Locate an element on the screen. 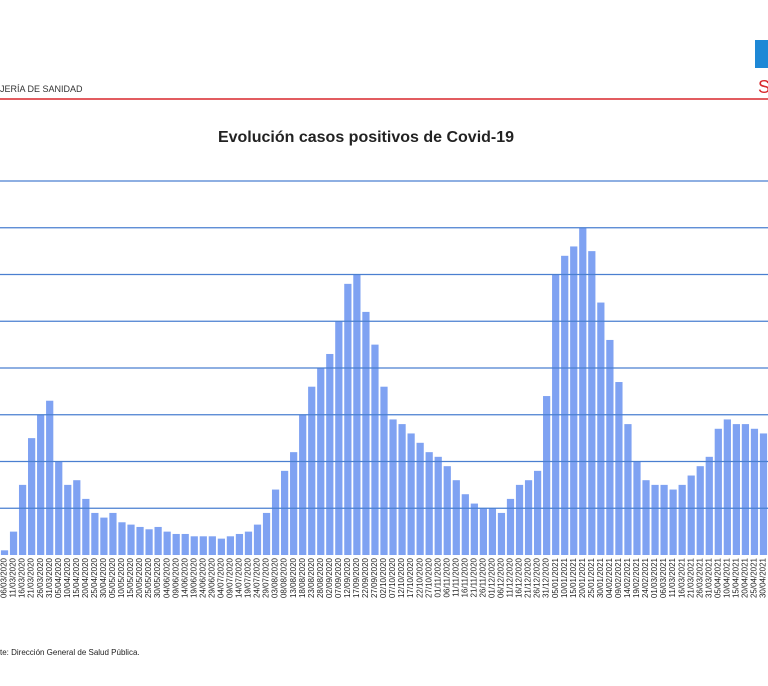 This screenshot has height=686, width=768. x-tick-label: 30/05/2020 is located at coordinates (157, 577).